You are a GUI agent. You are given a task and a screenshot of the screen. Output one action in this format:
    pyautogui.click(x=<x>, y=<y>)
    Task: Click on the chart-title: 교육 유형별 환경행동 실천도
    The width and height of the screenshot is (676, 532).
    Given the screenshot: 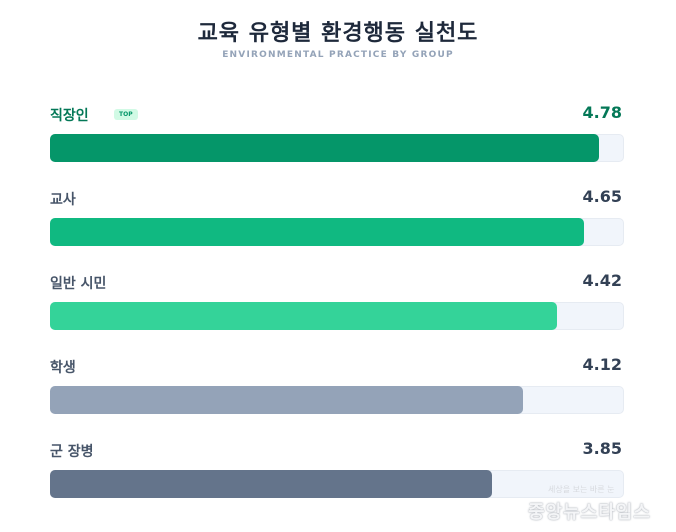 What is the action you would take?
    pyautogui.click(x=338, y=33)
    